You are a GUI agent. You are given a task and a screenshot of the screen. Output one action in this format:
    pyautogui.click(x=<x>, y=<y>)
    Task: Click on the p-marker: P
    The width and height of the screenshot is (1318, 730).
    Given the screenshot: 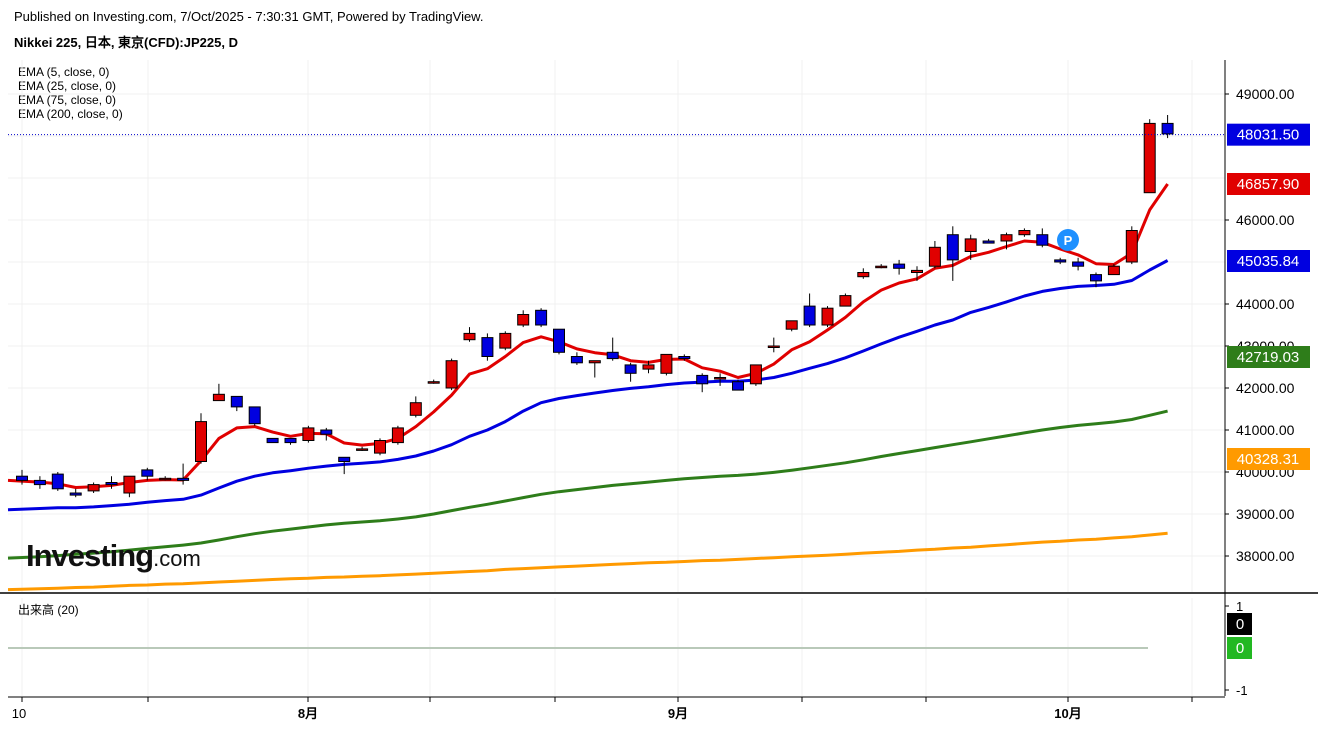 What is the action you would take?
    pyautogui.click(x=1068, y=240)
    